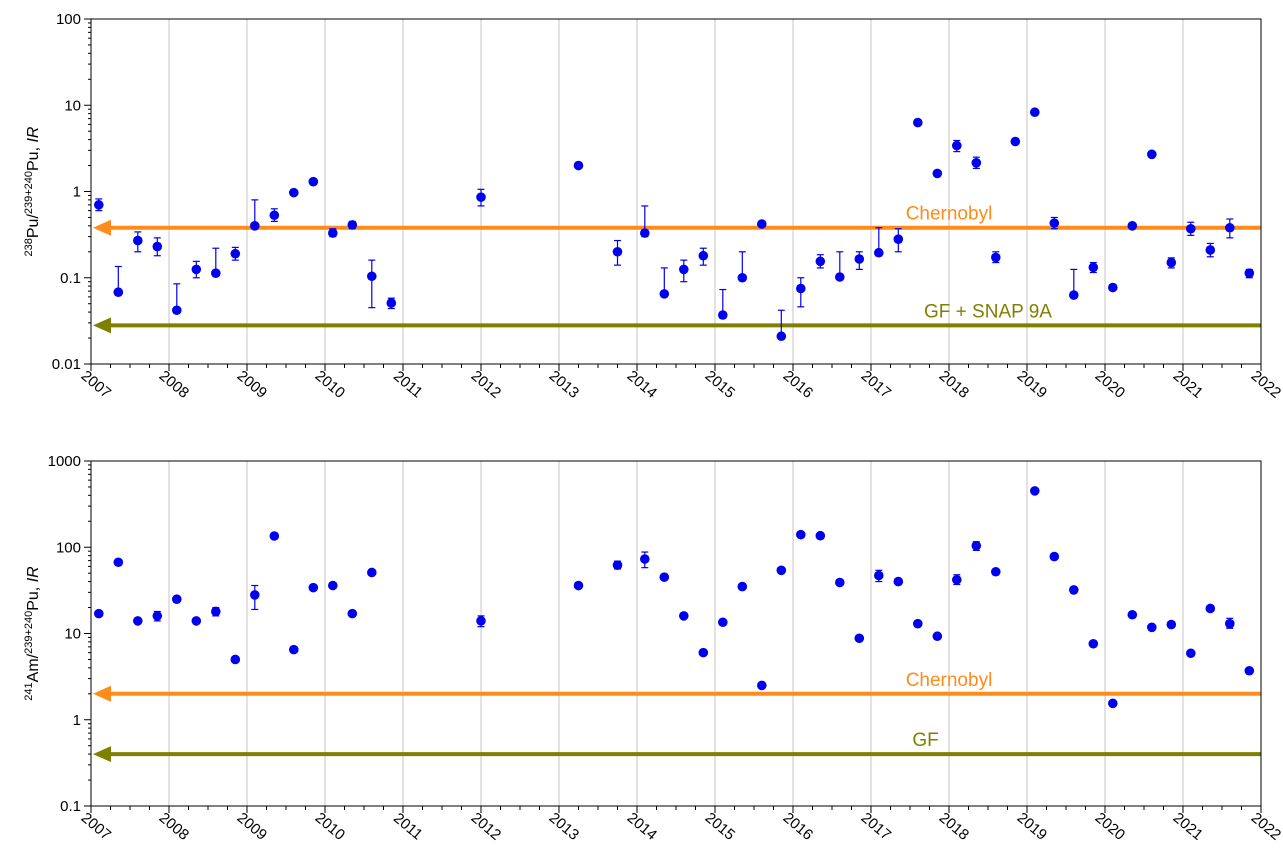  What do you see at coordinates (33, 667) in the screenshot?
I see `y-axis-label-text: Am/` at bounding box center [33, 667].